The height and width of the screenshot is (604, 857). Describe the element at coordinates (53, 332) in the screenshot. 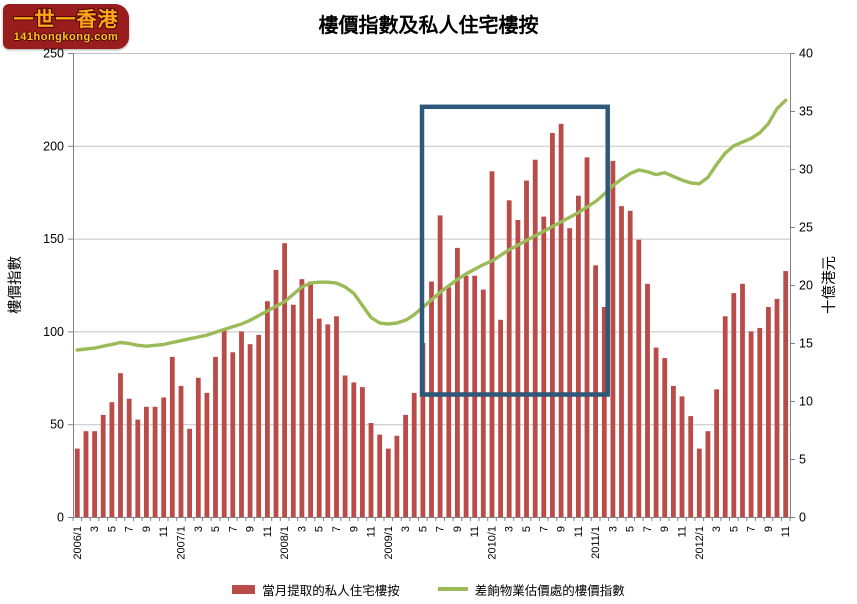

I see `y-tick-label: 100` at that location.